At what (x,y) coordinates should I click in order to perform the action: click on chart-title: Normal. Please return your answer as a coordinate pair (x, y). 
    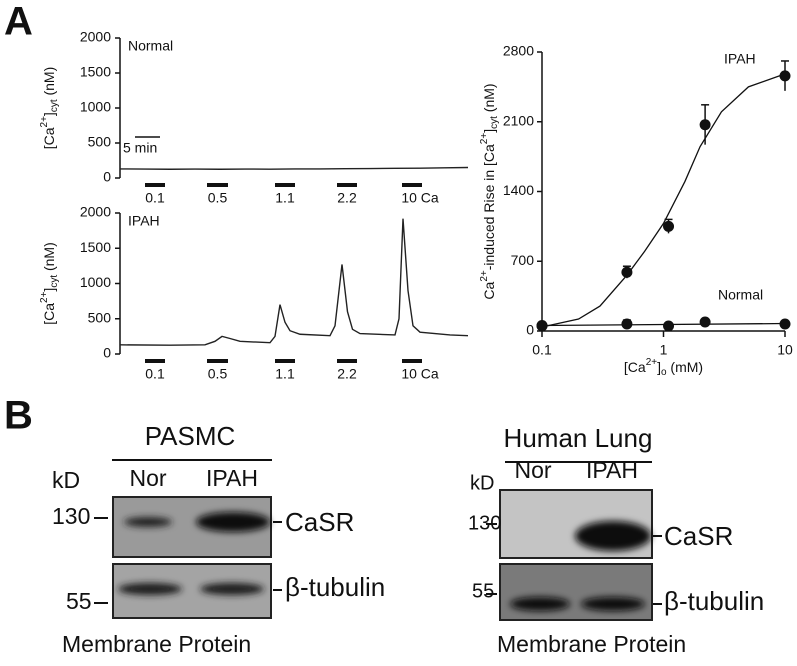
    Looking at the image, I should click on (150, 46).